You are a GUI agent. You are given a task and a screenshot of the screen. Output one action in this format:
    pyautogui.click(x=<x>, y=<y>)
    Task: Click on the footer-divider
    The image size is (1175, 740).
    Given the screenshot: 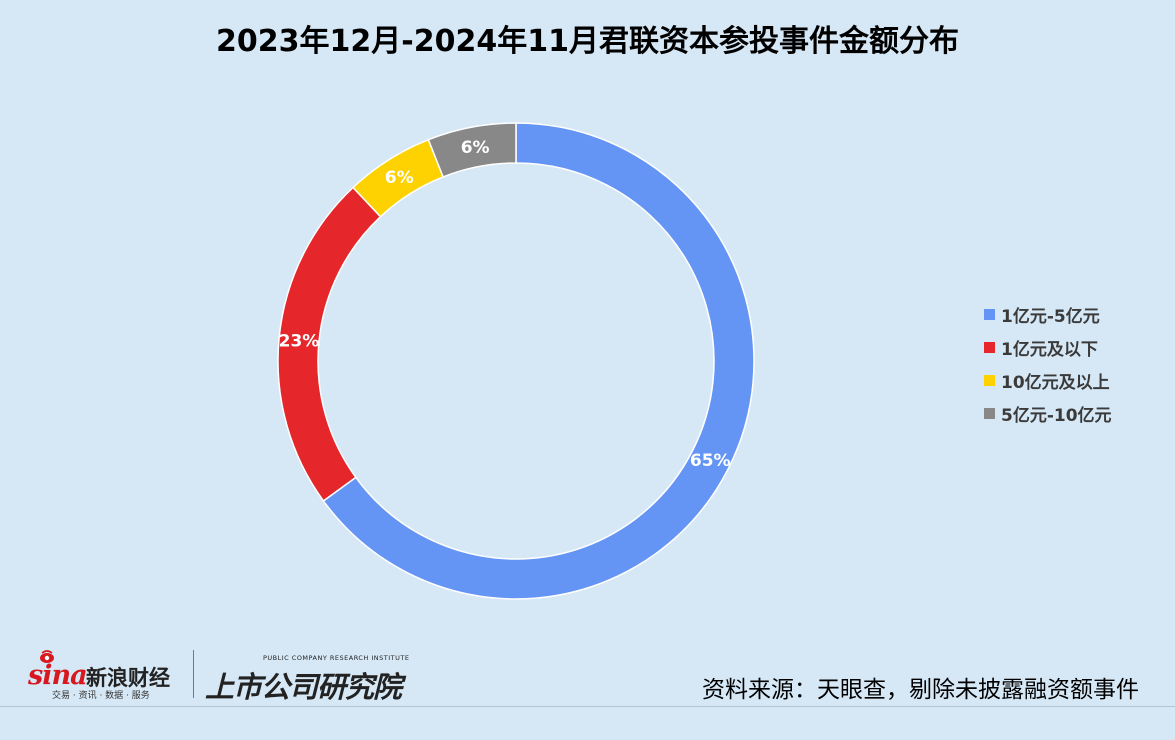 What is the action you would take?
    pyautogui.click(x=587, y=706)
    